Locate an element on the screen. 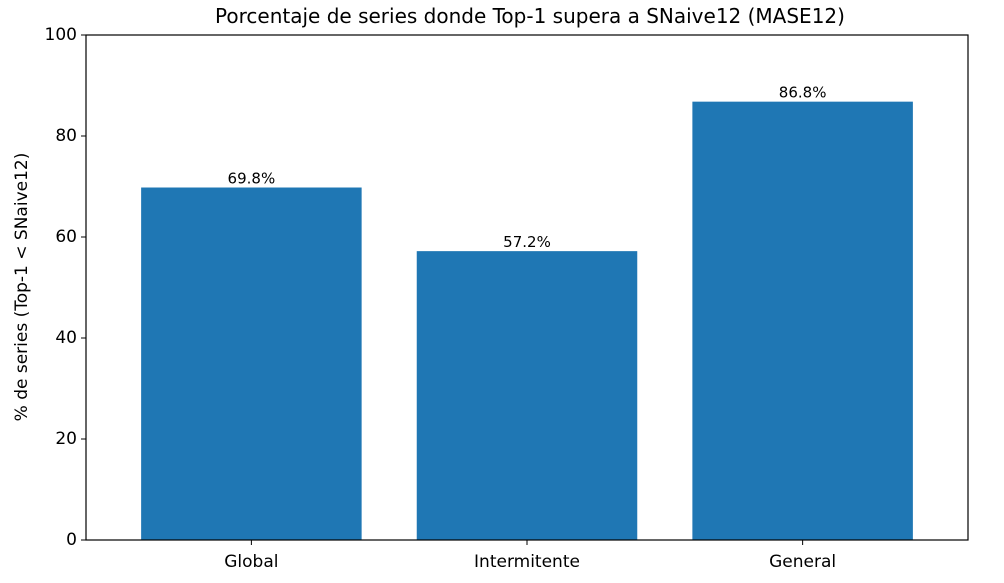  bar-global is located at coordinates (251, 363).